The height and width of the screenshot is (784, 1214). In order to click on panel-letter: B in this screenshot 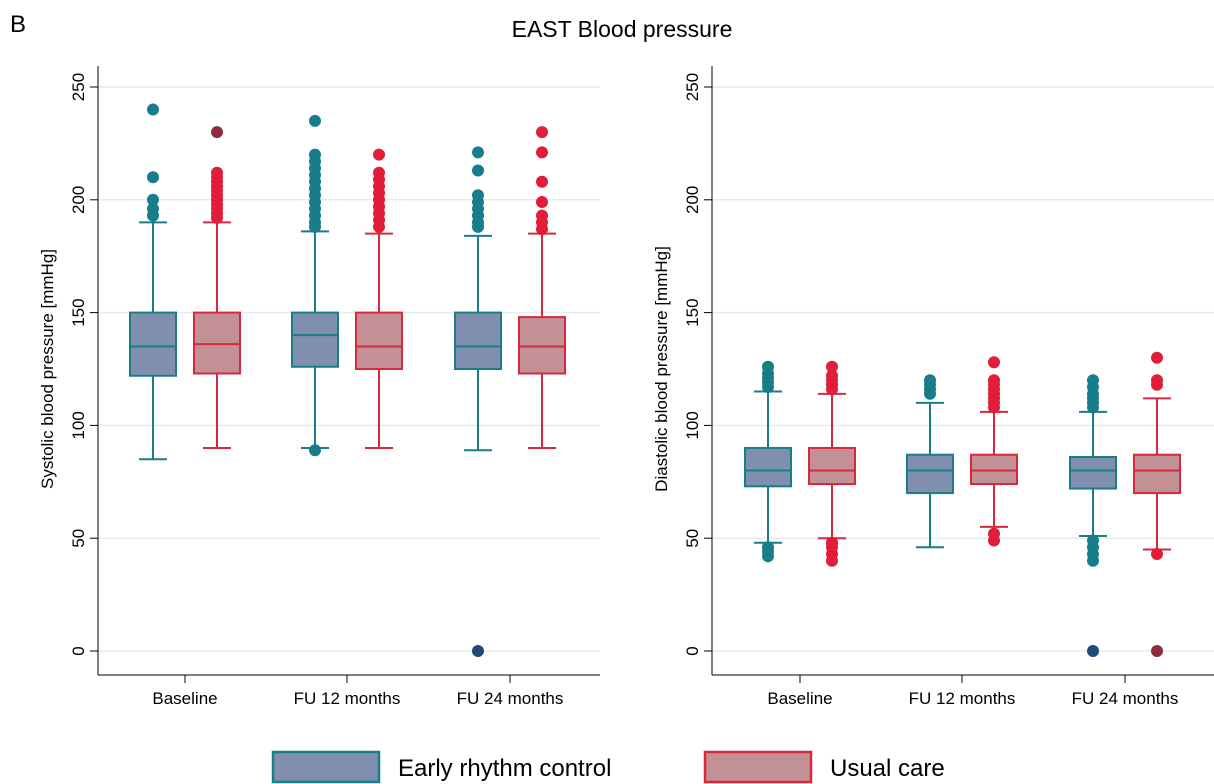, I will do `click(18, 24)`.